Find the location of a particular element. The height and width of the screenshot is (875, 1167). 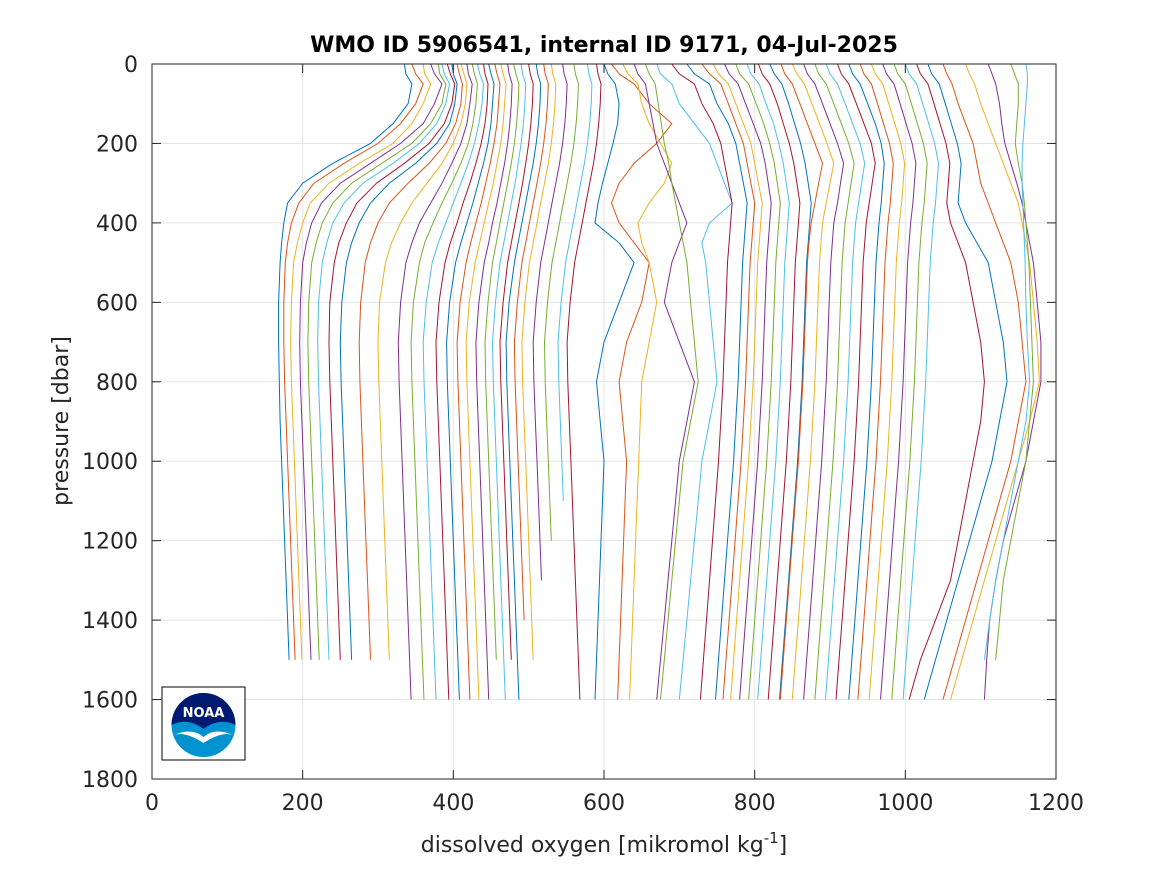

y-tick-label: 600 is located at coordinates (117, 303).